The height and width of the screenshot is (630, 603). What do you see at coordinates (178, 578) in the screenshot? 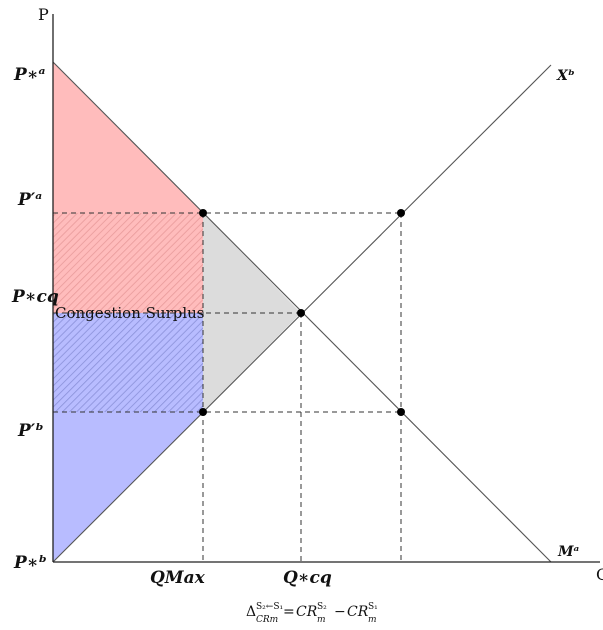
I see `label-q-max: QMax` at bounding box center [178, 578].